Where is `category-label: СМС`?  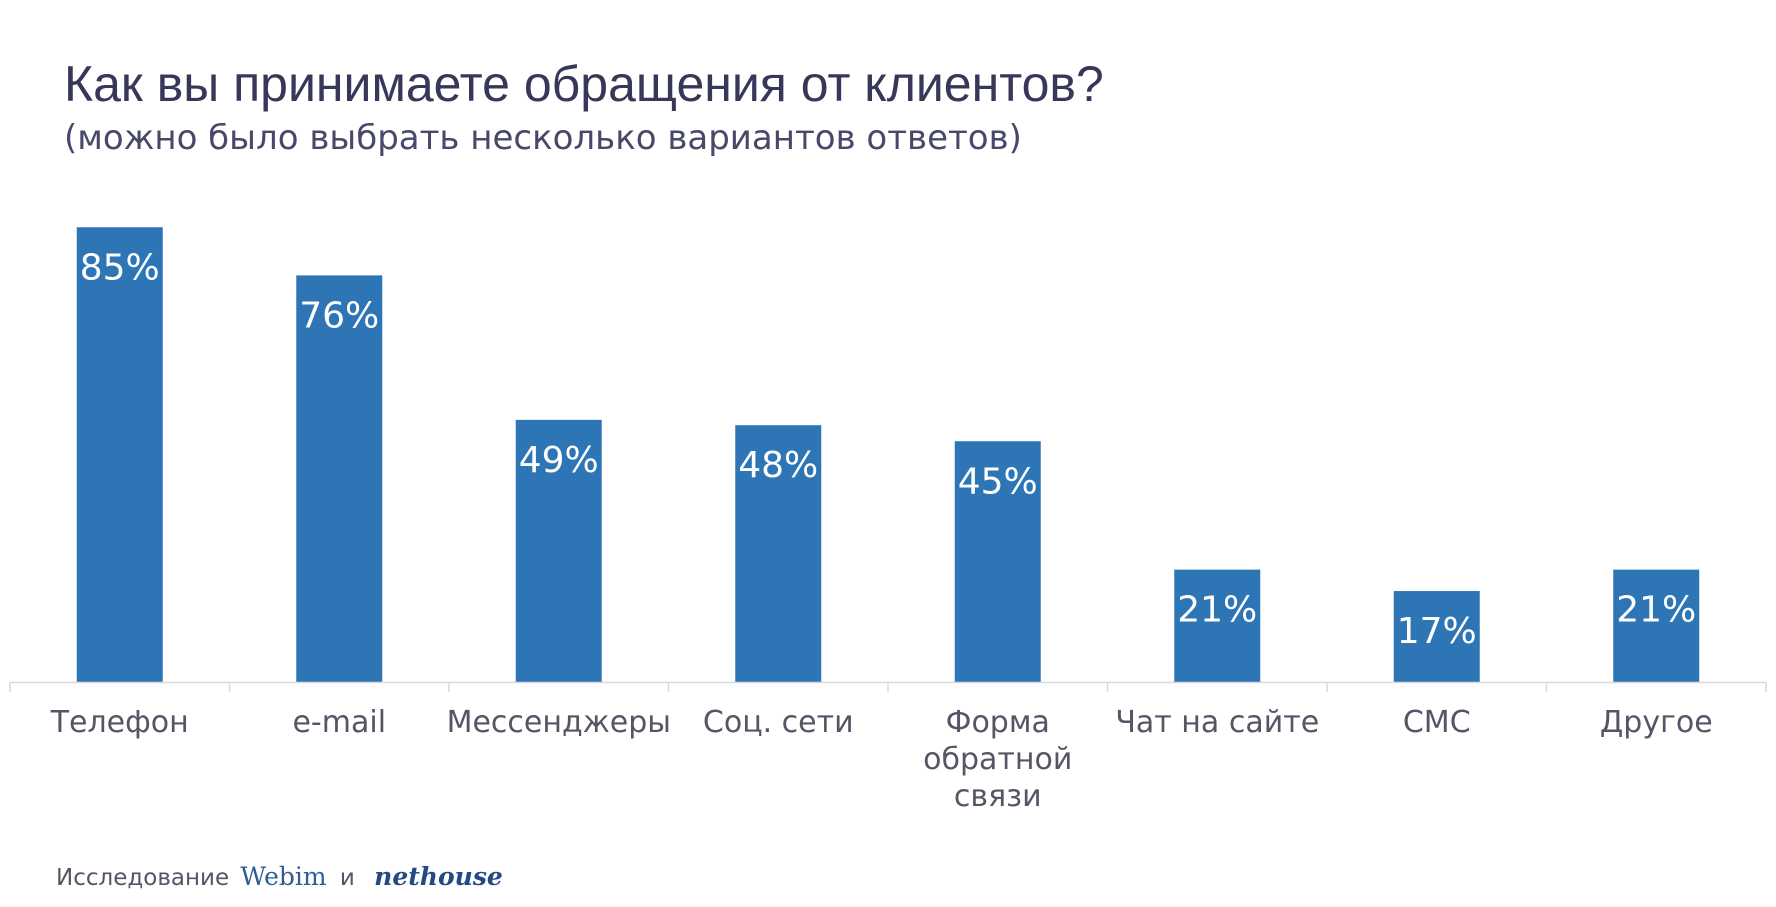
category-label: СМС is located at coordinates (1437, 722).